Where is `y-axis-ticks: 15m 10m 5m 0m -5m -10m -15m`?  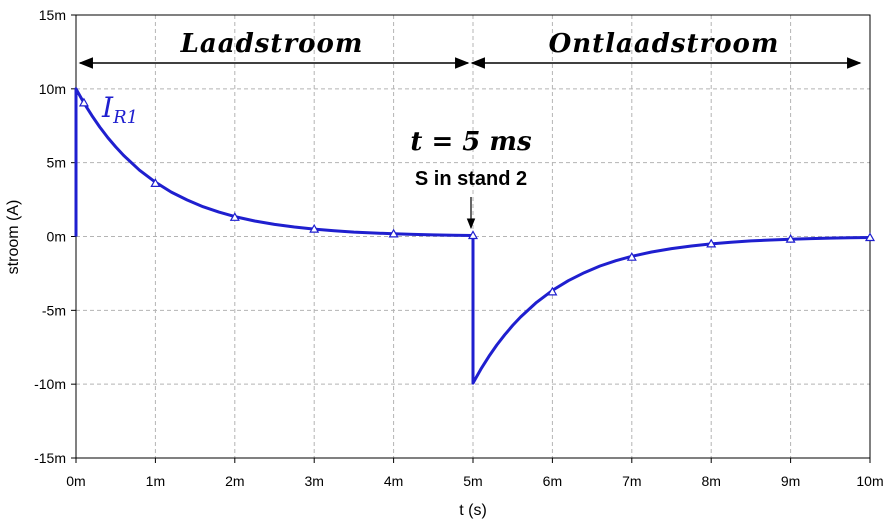 y-axis-ticks: 15m 10m 5m 0m -5m -10m -15m is located at coordinates (55, 236).